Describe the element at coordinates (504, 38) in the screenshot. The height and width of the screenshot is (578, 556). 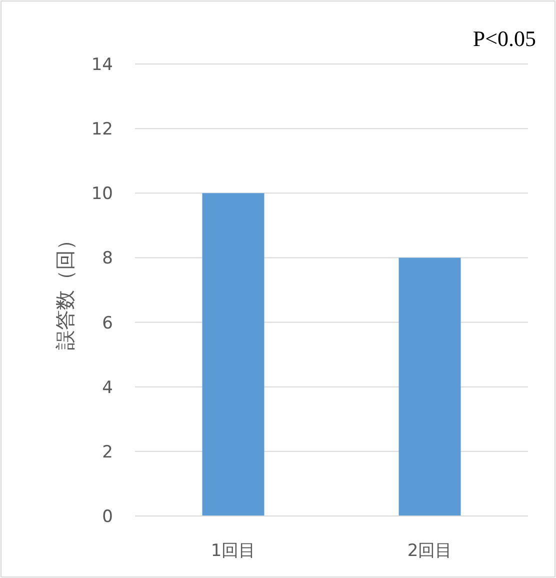
I see `text: P<0.05` at that location.